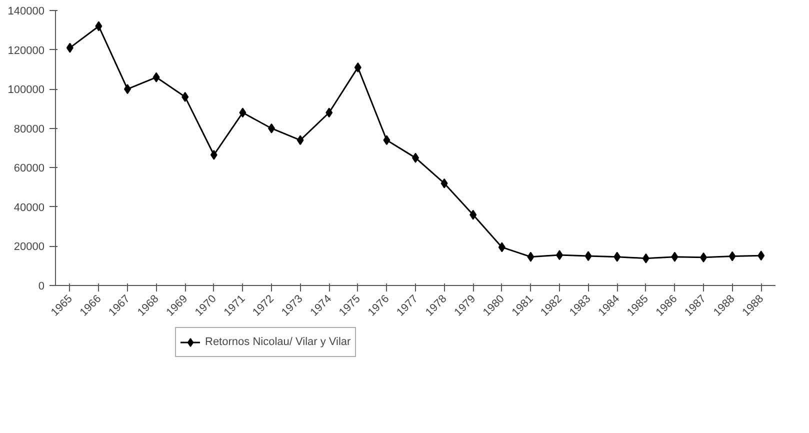 The width and height of the screenshot is (809, 433). What do you see at coordinates (26, 50) in the screenshot?
I see `y-tick-label: 120000` at bounding box center [26, 50].